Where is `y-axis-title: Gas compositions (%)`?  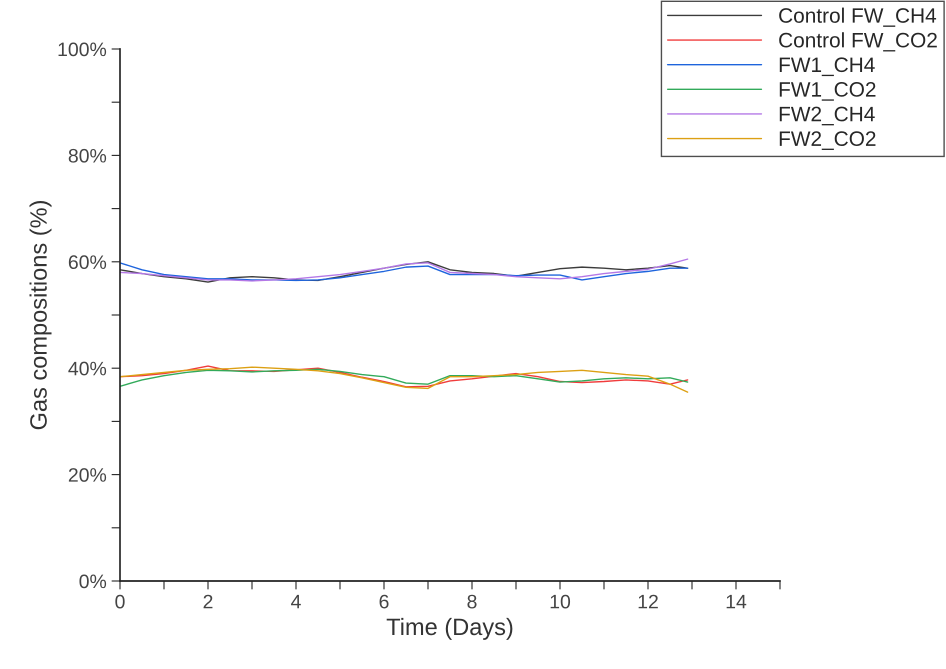
y-axis-title: Gas compositions (%) is located at coordinates (41, 315).